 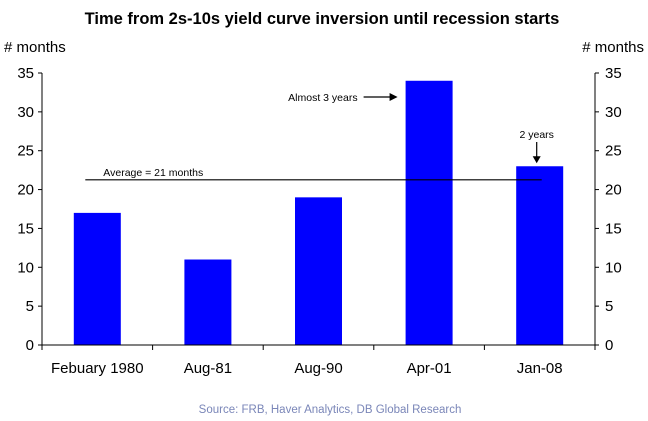 I want to click on y-tick-label-left: 10, so click(x=25, y=267).